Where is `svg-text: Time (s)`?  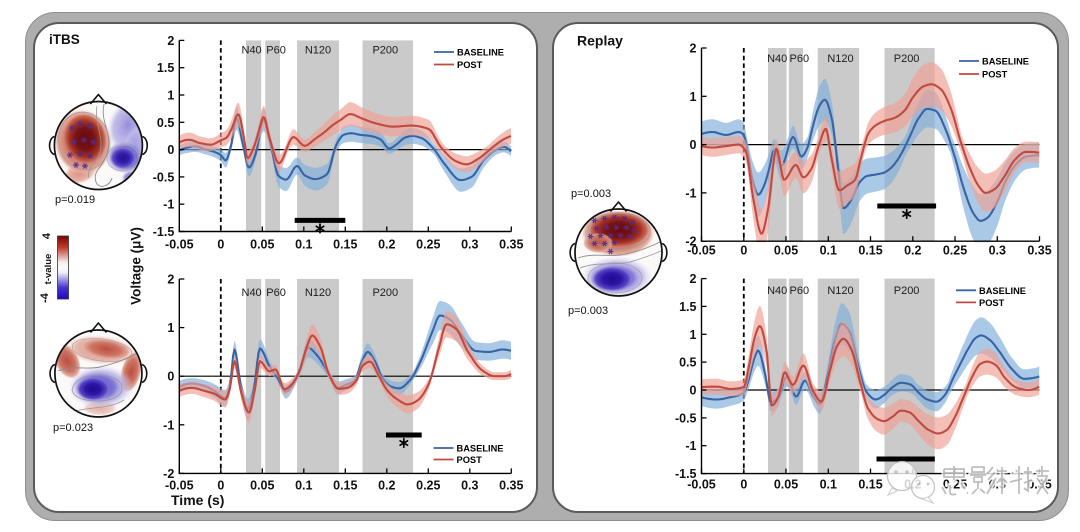 svg-text: Time (s) is located at coordinates (197, 500).